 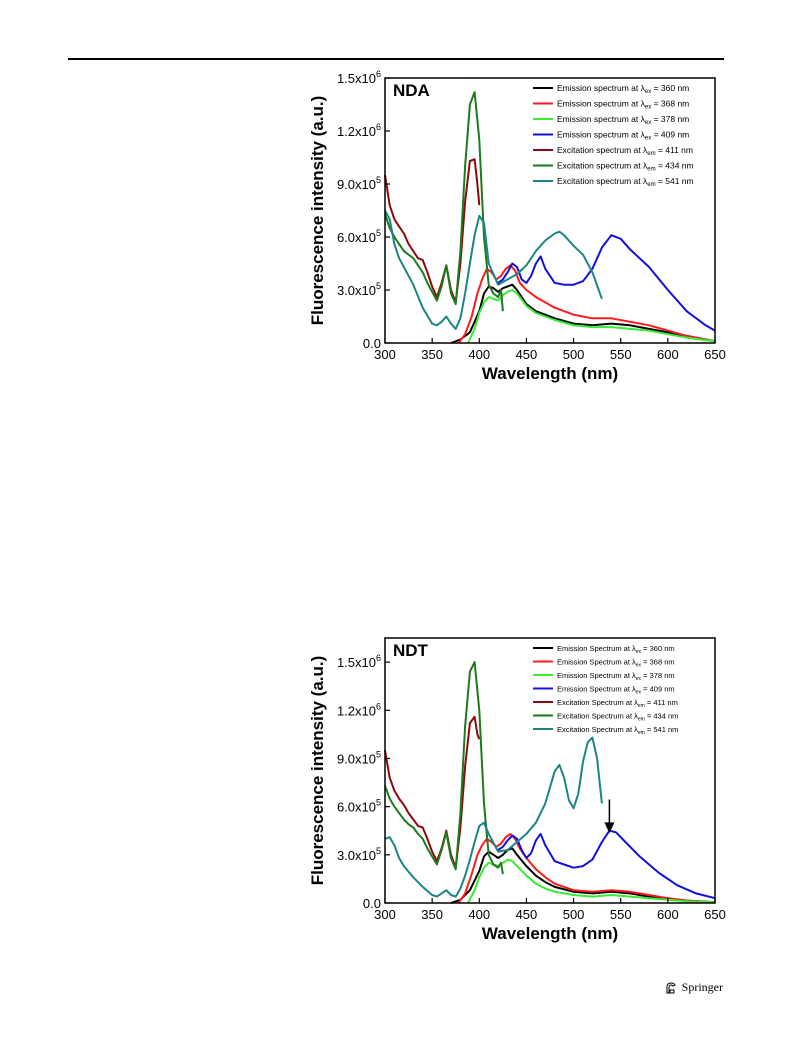 I want to click on legend-entry: Emission Spectrum at λex = 409 nm, so click(x=616, y=690).